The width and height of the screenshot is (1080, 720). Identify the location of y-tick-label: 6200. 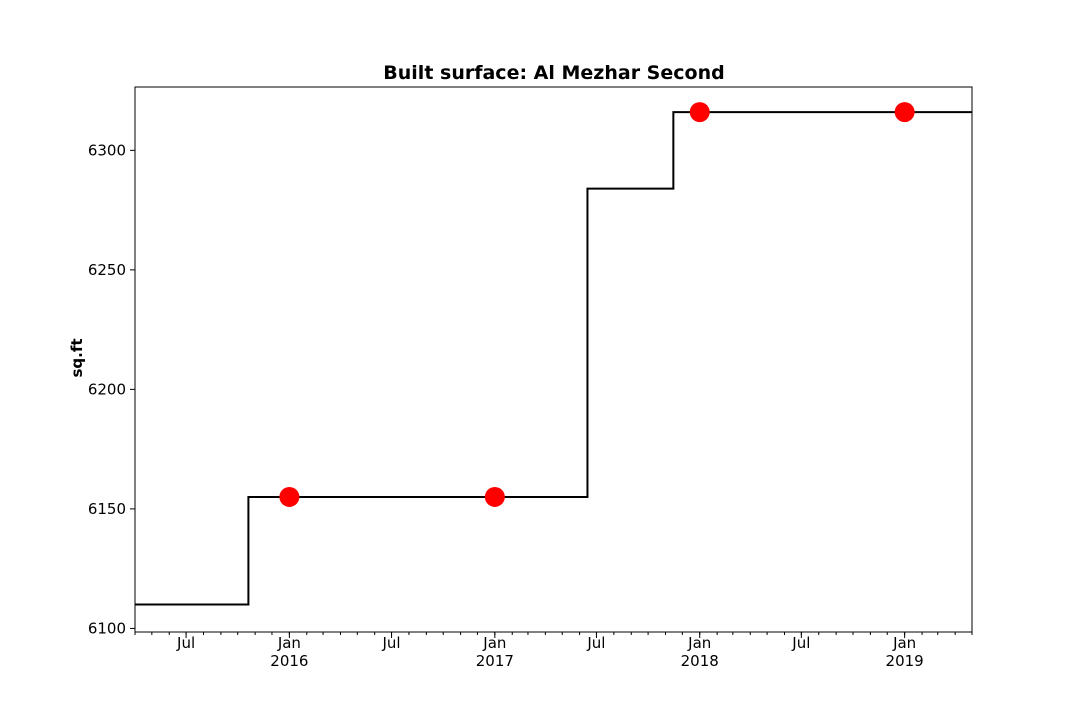
(107, 389).